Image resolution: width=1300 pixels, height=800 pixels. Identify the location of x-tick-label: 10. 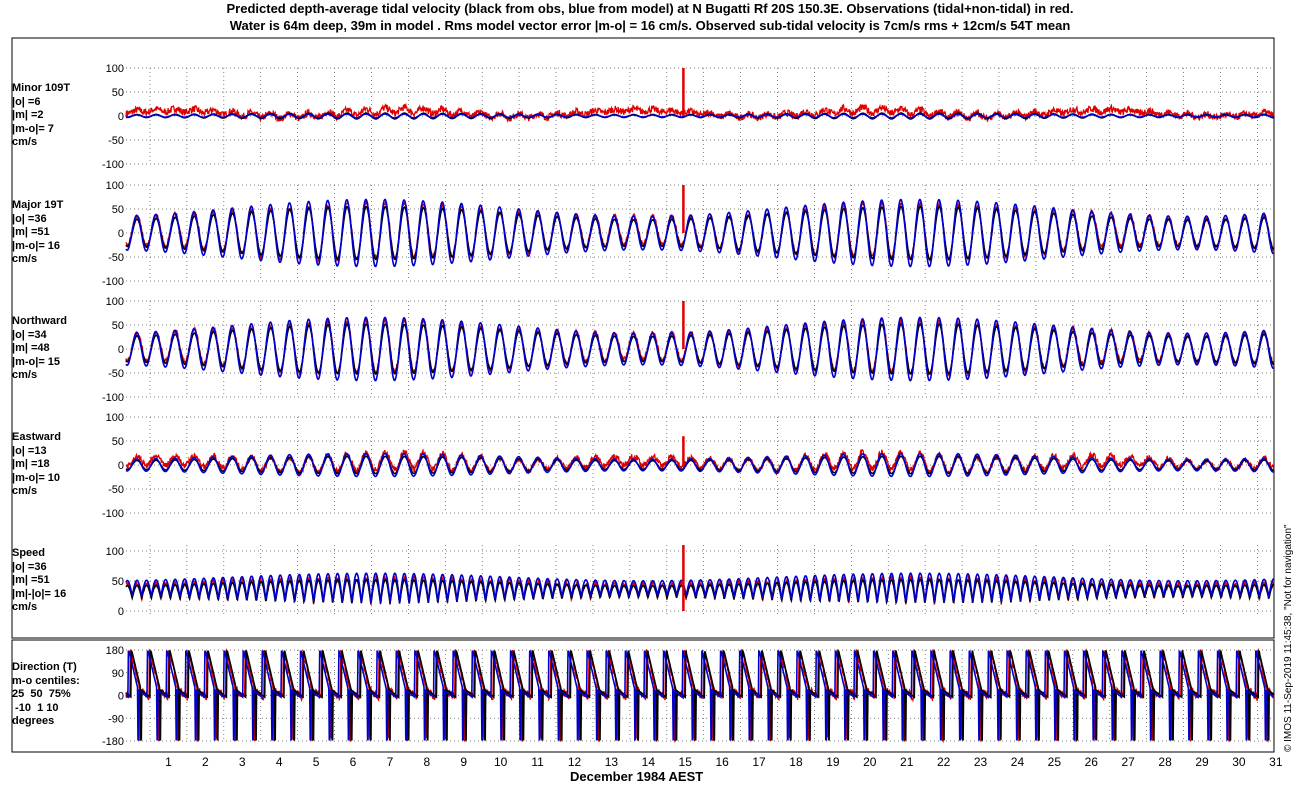
(501, 762).